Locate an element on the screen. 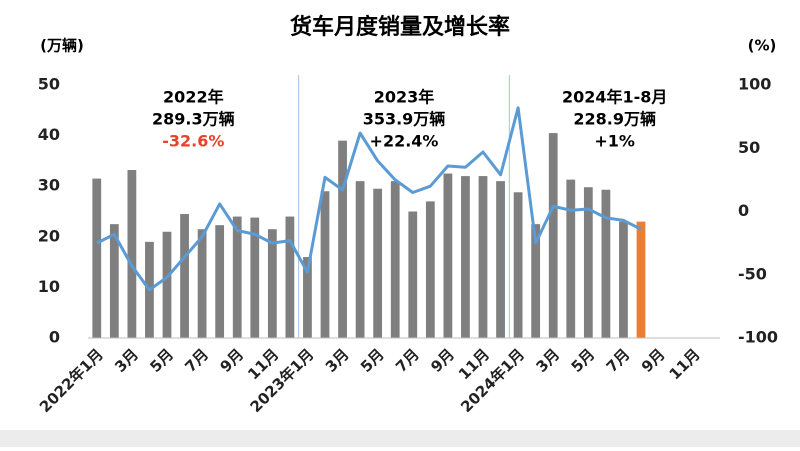  y2-axis-label: (%) is located at coordinates (762, 46).